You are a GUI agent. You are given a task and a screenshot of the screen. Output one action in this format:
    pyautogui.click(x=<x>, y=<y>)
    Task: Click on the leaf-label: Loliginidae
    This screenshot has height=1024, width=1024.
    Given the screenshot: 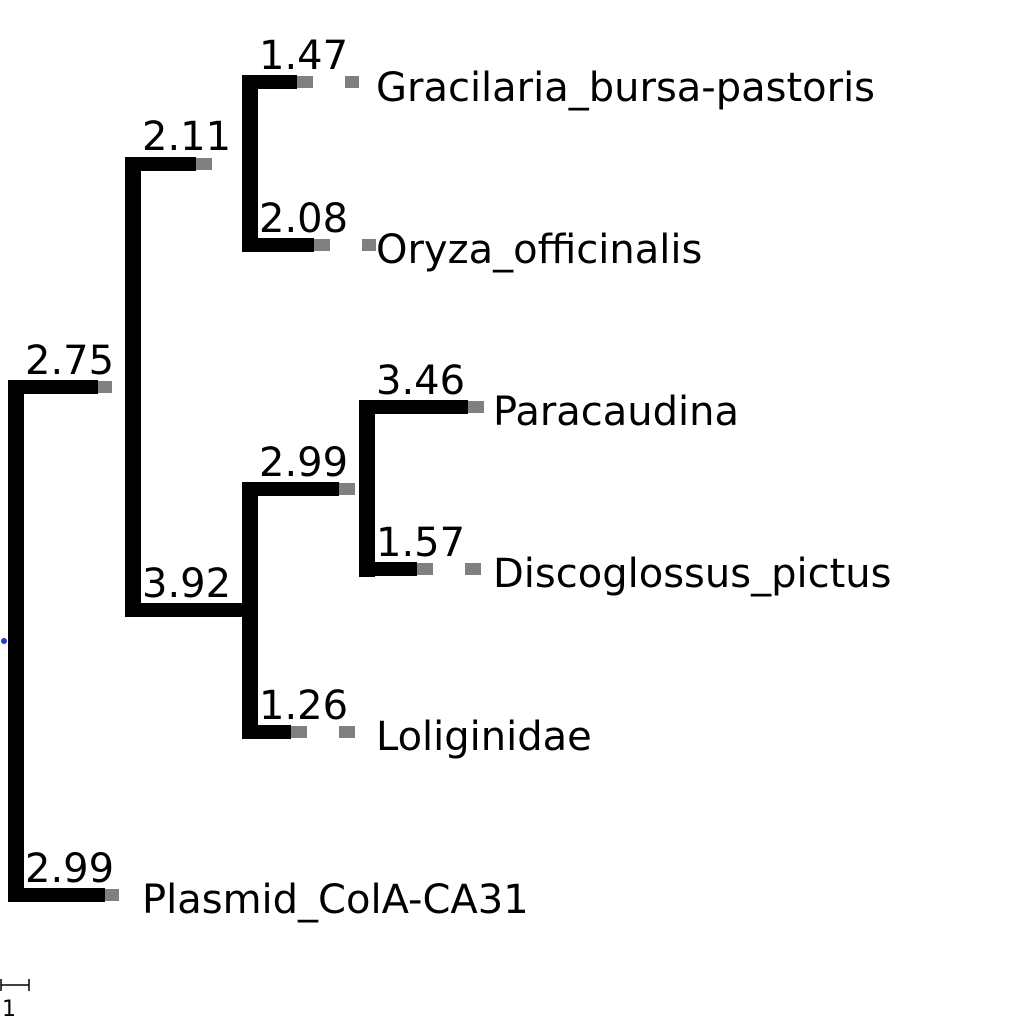 What is the action you would take?
    pyautogui.click(x=484, y=737)
    